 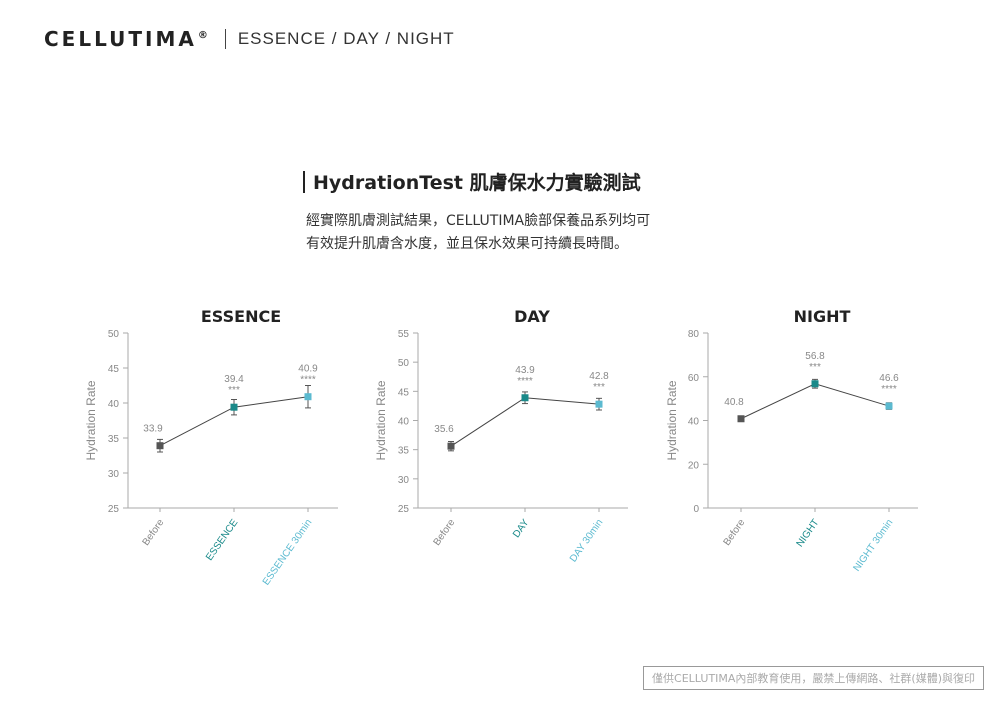 What do you see at coordinates (467, 244) in the screenshot?
I see `description-line-2: 有效提升肌膚含水度，並且保水效果可持續長時間。` at bounding box center [467, 244].